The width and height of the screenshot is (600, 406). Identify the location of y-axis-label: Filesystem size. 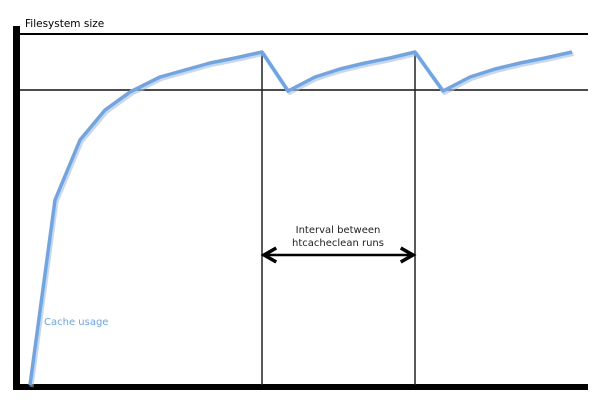
(64, 24).